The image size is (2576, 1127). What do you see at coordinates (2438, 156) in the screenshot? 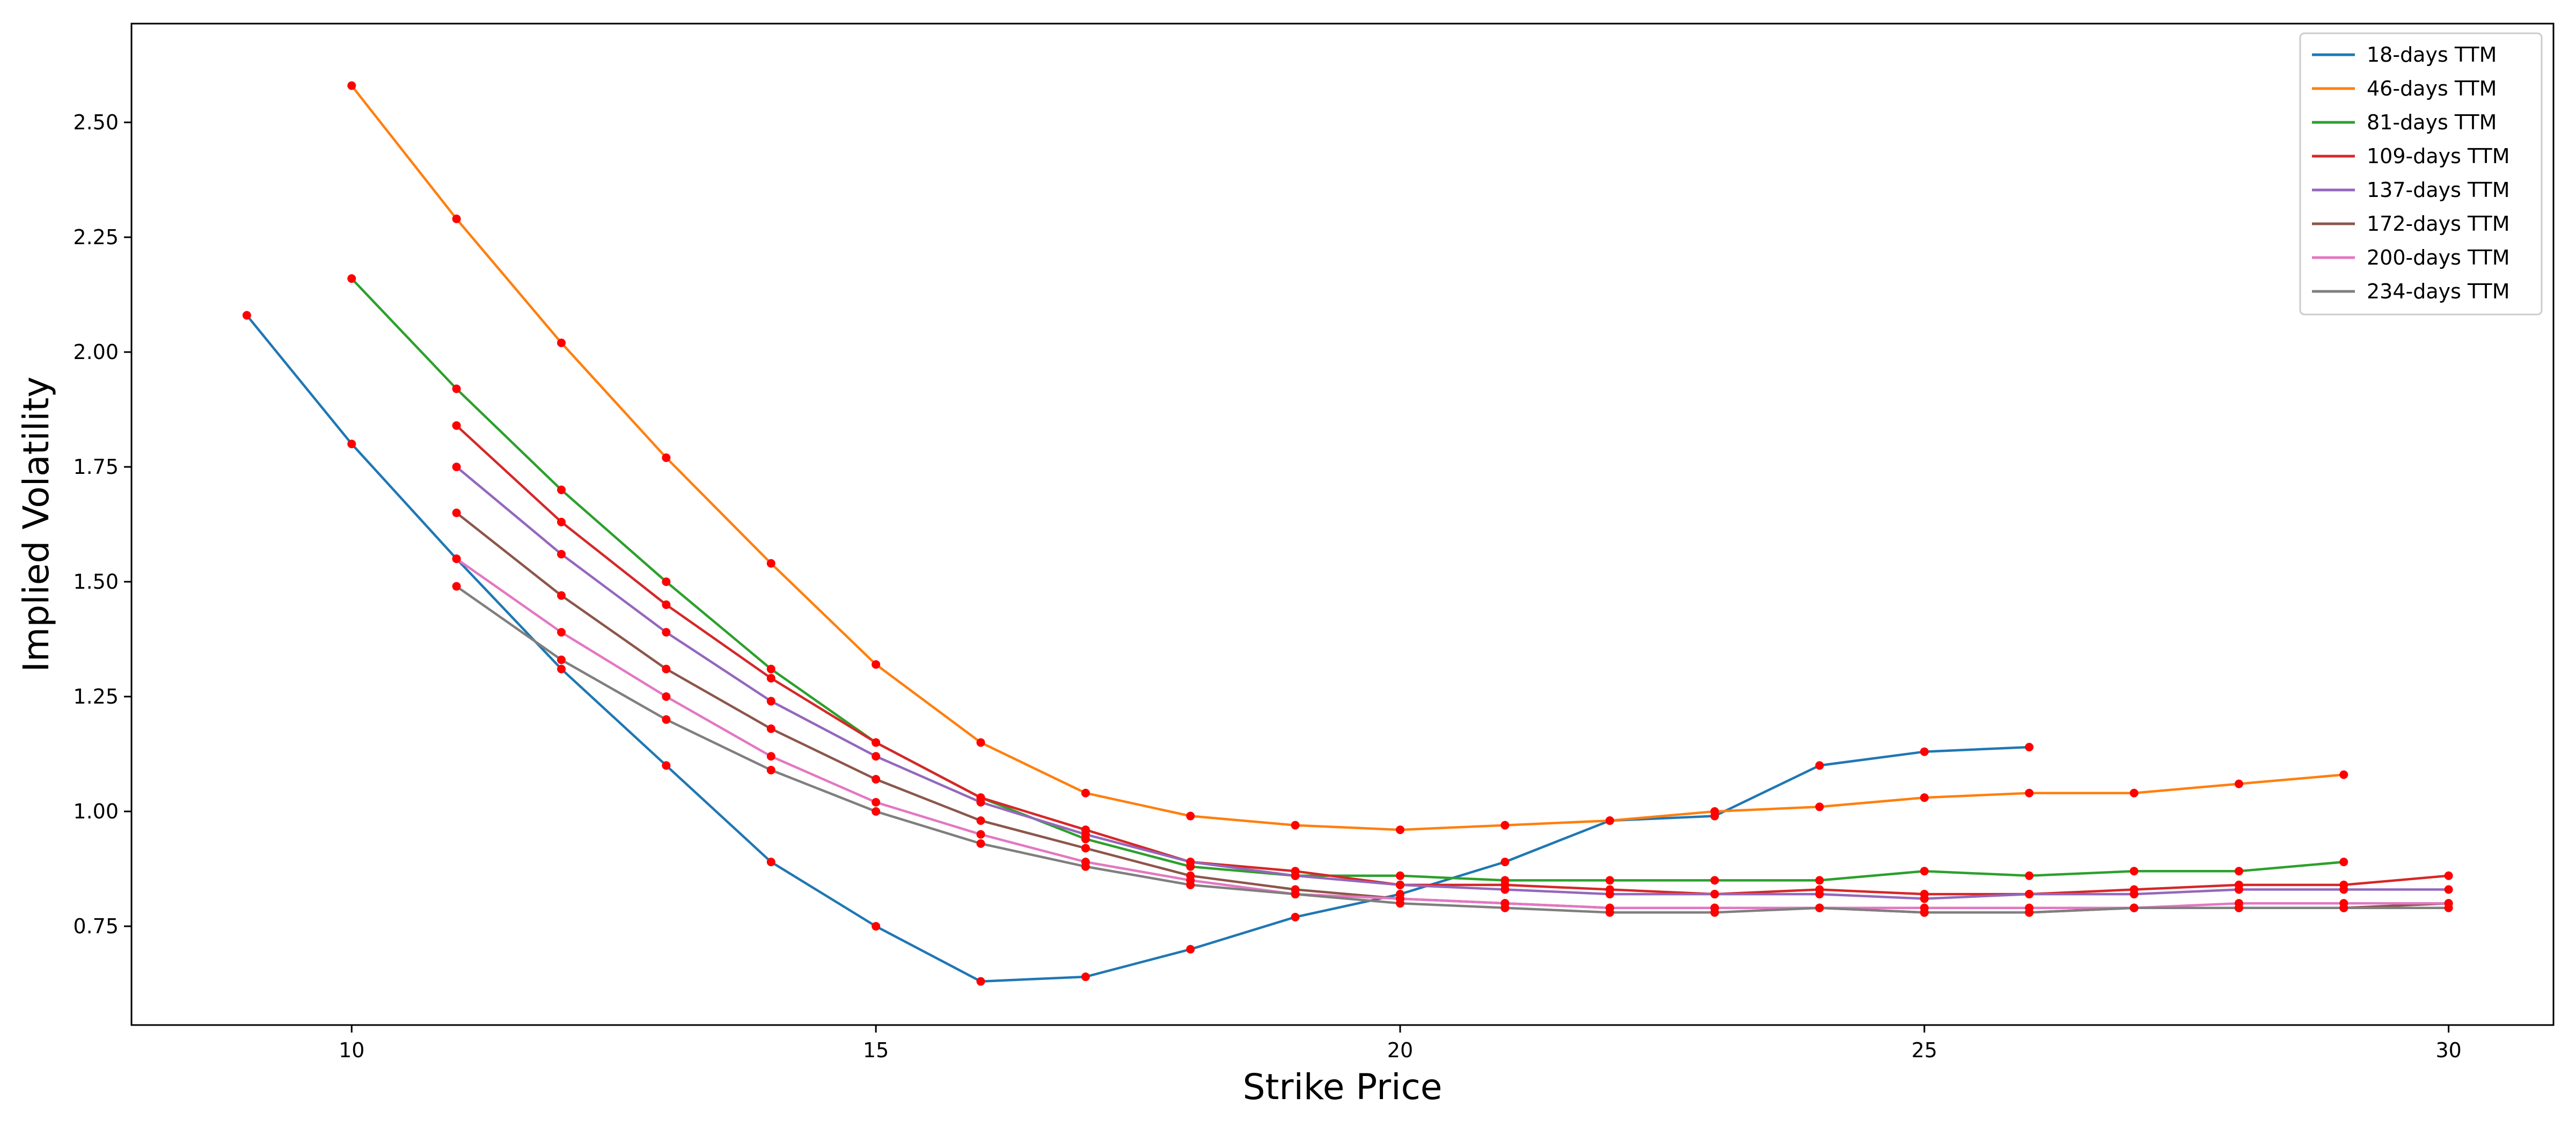
I see `legend-label: 109-days TTM` at bounding box center [2438, 156].